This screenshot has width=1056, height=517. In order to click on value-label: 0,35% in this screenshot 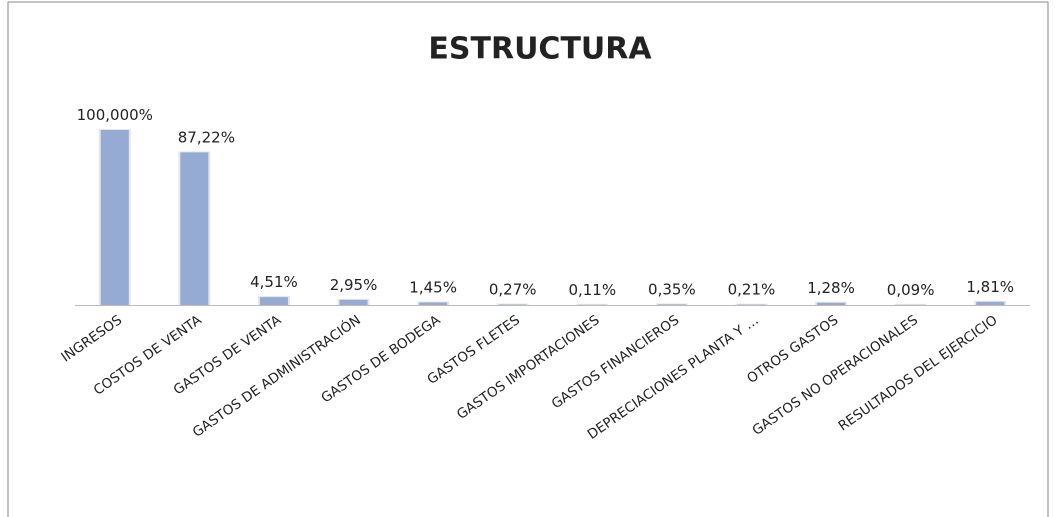, I will do `click(672, 289)`.